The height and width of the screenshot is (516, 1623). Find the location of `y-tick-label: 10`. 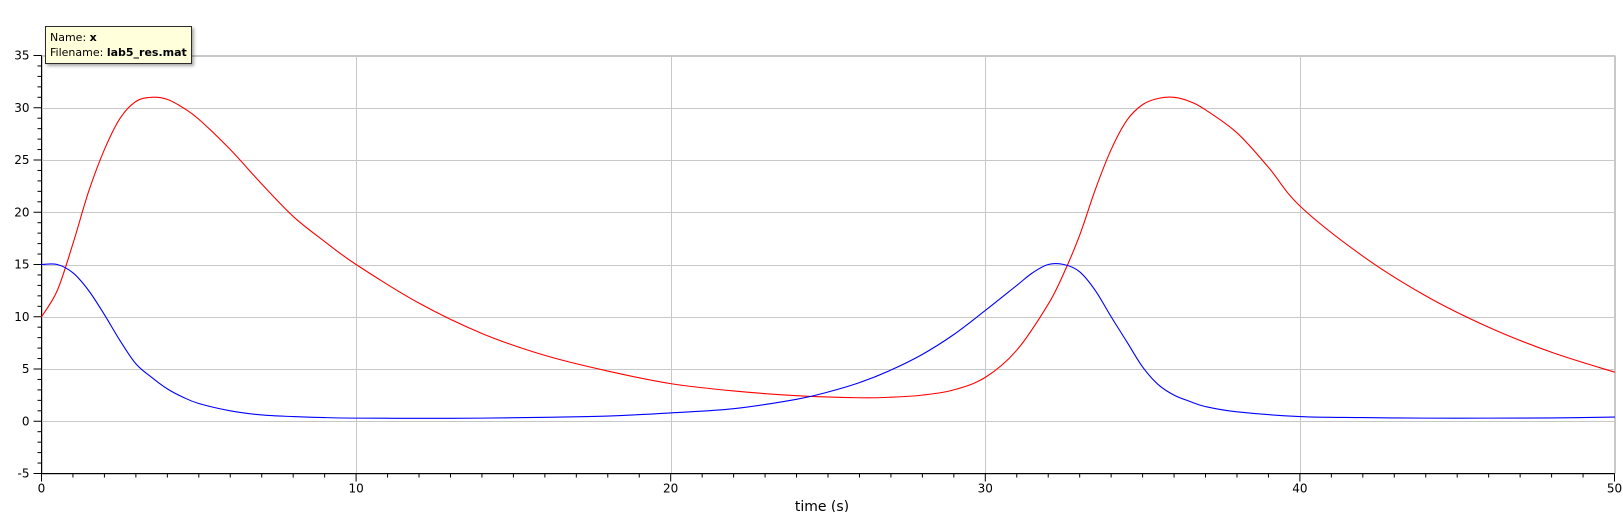

y-tick-label: 10 is located at coordinates (21, 317).